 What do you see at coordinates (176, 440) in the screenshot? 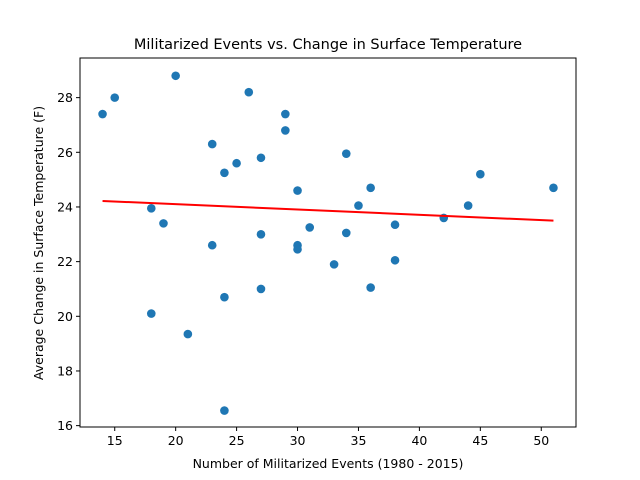
I see `x-tick-label: 20` at bounding box center [176, 440].